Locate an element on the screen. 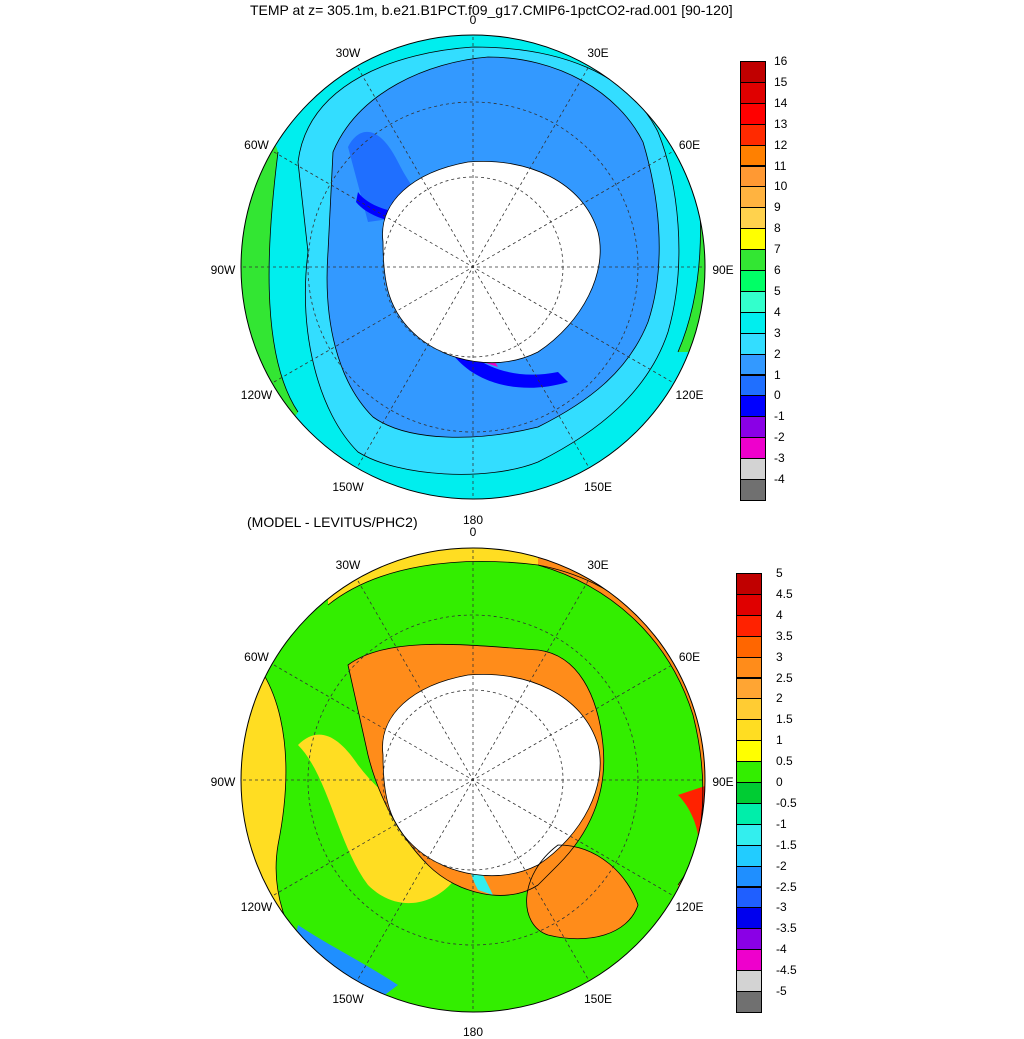 This screenshot has width=1024, height=1039. temperature-colorbar: 16 15 14 13 12 11 10 9 8 7 6 5 4 3 2 1 0 -1 -2 -3 -4 is located at coordinates (770, 277).